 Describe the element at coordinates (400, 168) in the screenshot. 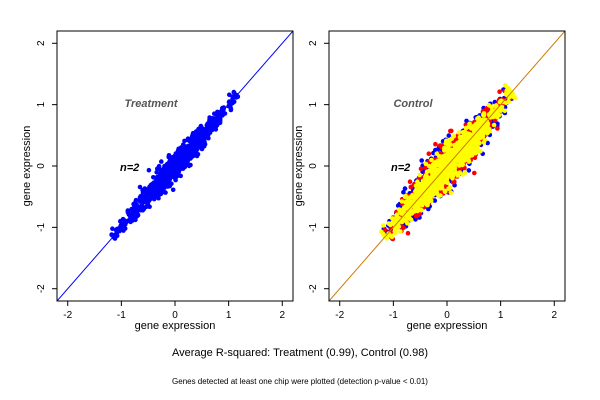

I see `sample-count-annotation: n=2` at that location.